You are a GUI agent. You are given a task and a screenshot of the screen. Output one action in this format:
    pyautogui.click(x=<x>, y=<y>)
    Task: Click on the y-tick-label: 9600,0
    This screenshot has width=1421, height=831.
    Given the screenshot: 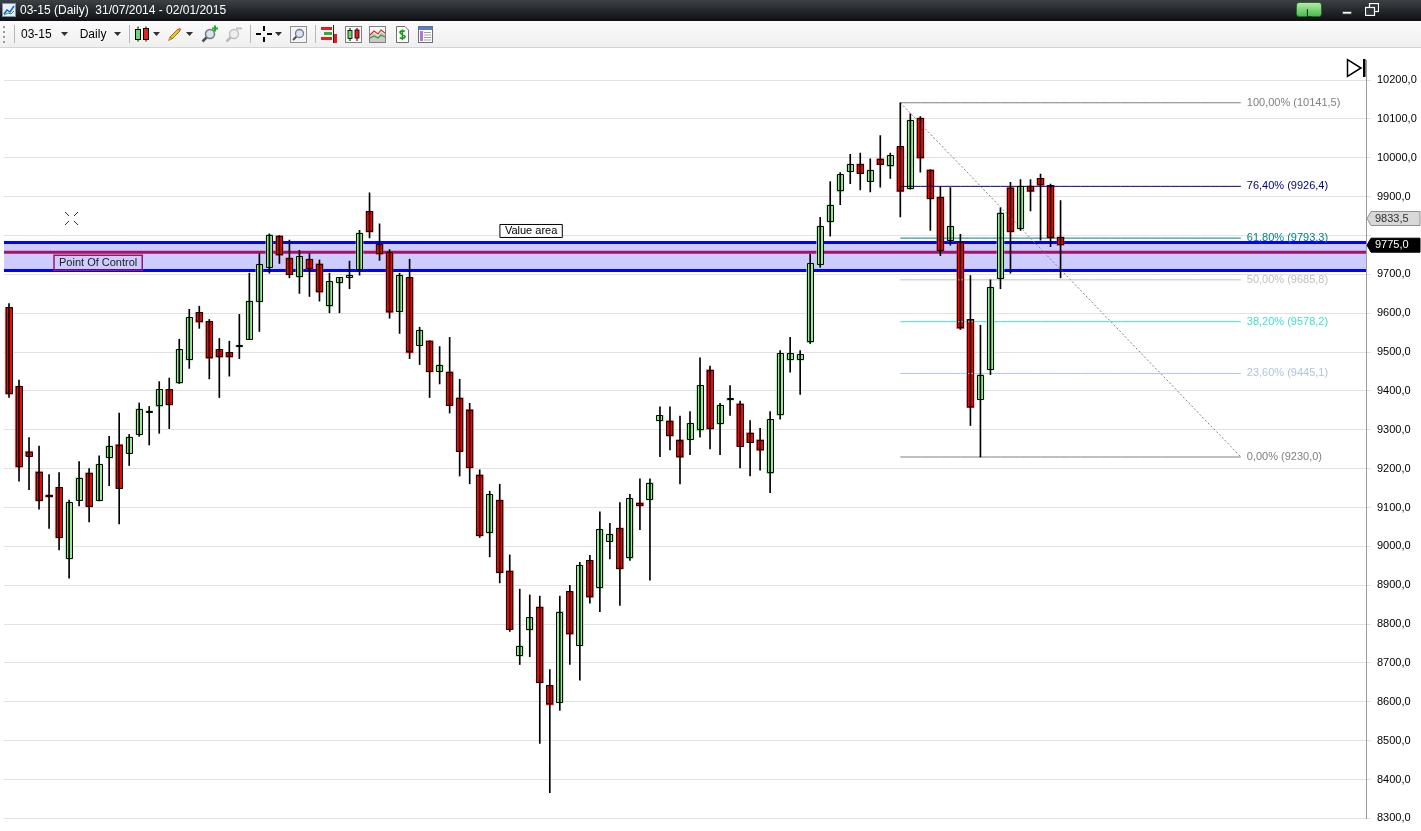 What is the action you would take?
    pyautogui.click(x=1394, y=312)
    